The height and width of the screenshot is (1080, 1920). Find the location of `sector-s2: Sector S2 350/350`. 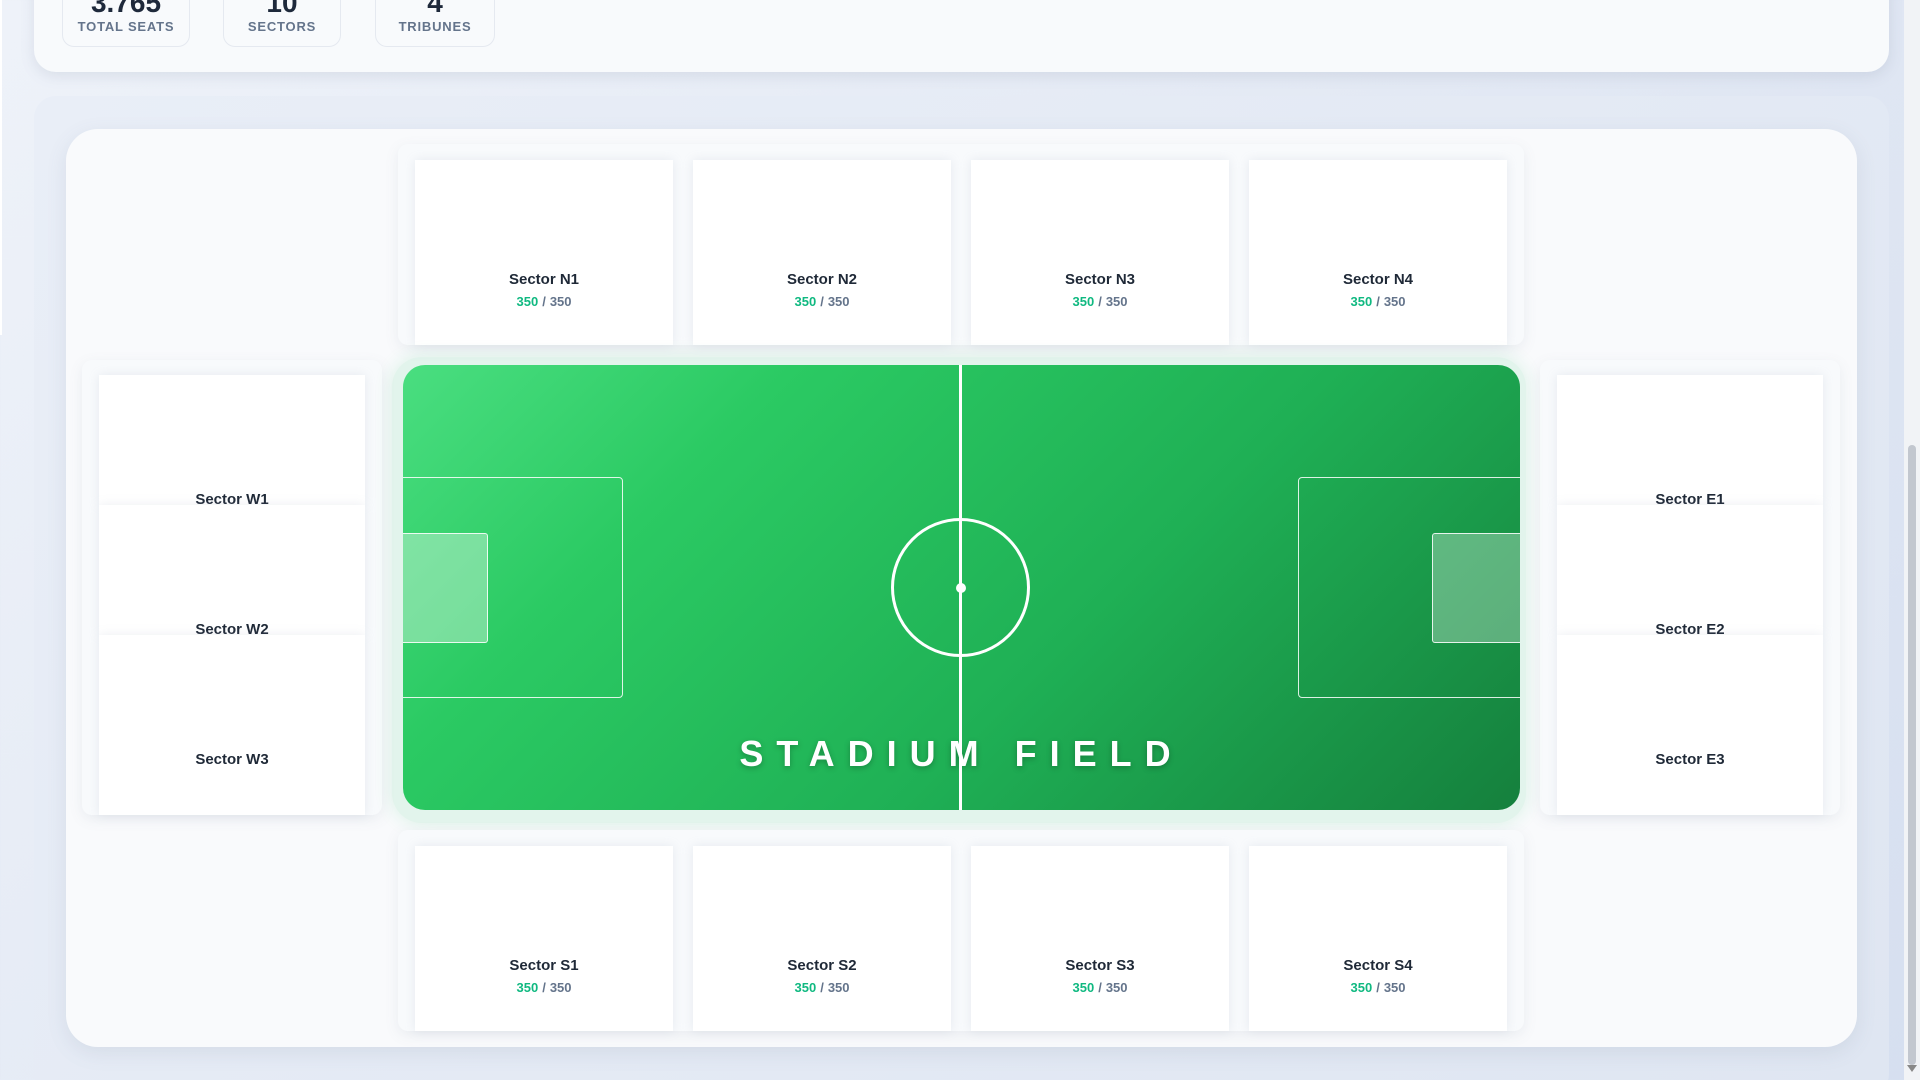

sector-s2: Sector S2 350/350 is located at coordinates (822, 938).